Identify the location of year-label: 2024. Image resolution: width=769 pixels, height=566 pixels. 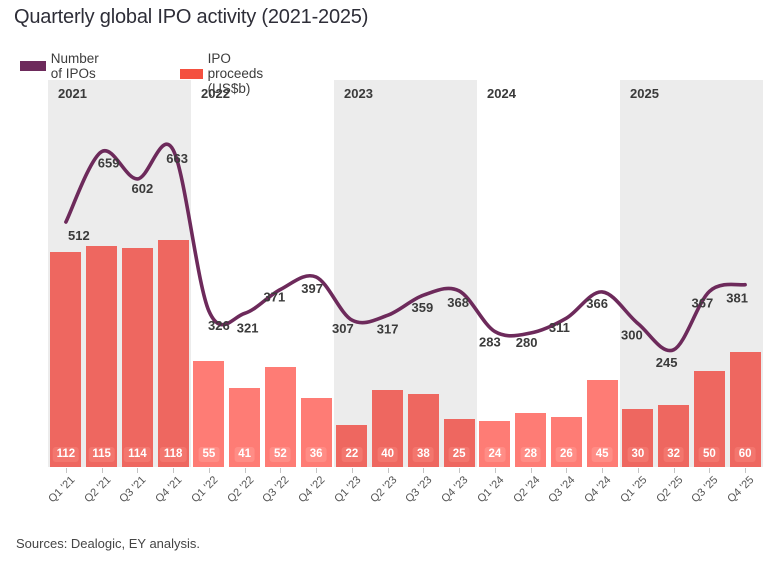
(501, 93).